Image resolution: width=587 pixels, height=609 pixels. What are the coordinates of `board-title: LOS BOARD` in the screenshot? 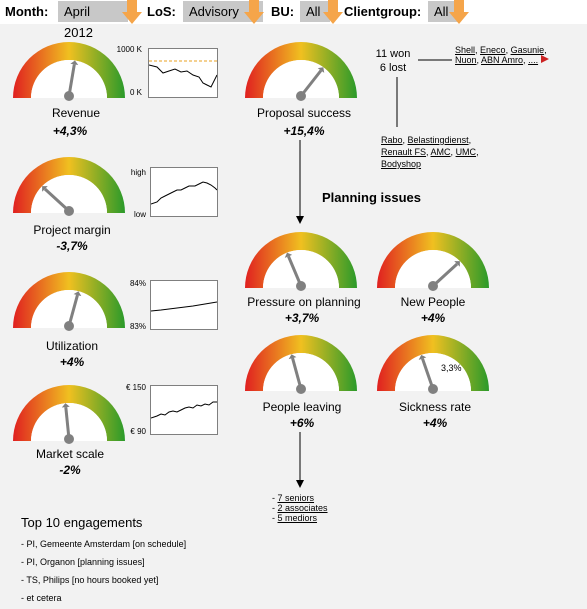 It's located at (542, 11).